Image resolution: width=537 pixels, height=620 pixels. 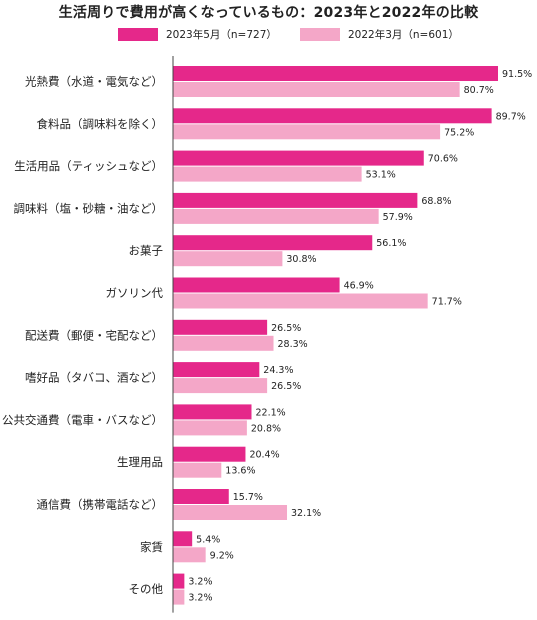 I want to click on value-label-2022-2: 53.1%, so click(x=381, y=175).